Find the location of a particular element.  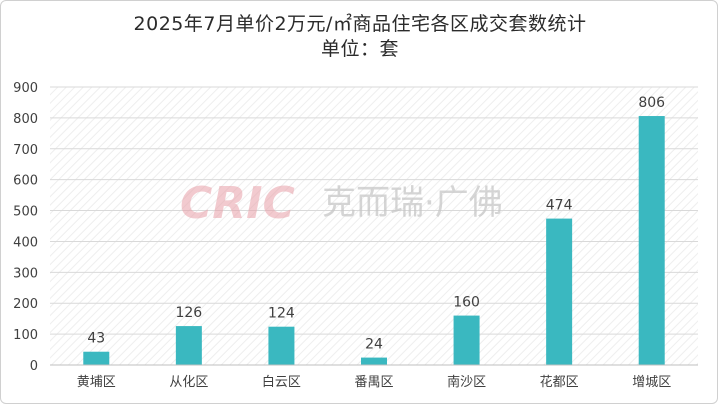

y-tick-label: 700 is located at coordinates (25, 150).